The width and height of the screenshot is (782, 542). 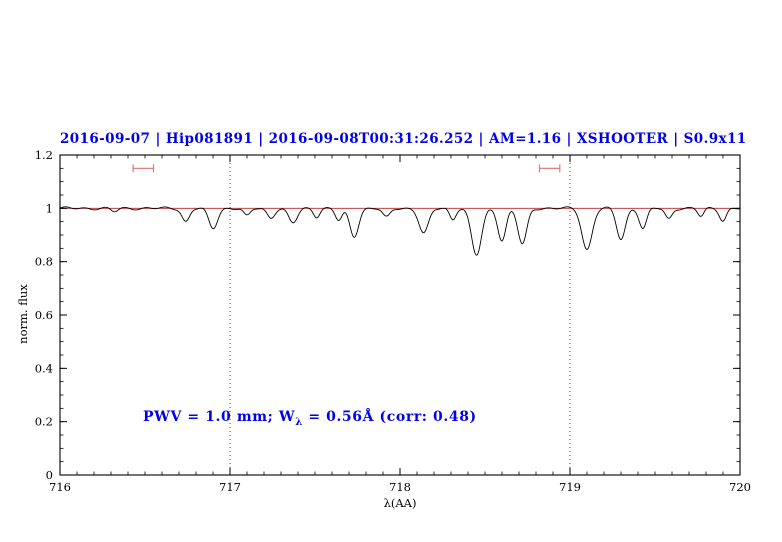 I want to click on svg-text: 0.4, so click(x=44, y=368).